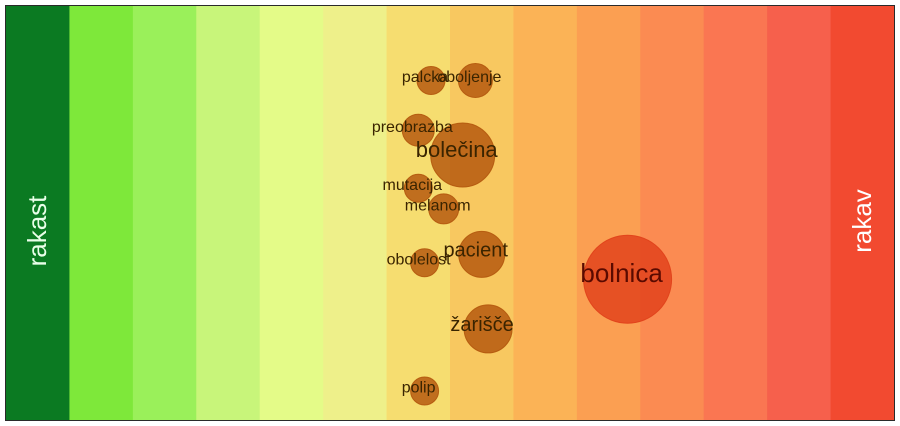 This screenshot has height=426, width=900. What do you see at coordinates (475, 250) in the screenshot?
I see `data-point-label: pacient` at bounding box center [475, 250].